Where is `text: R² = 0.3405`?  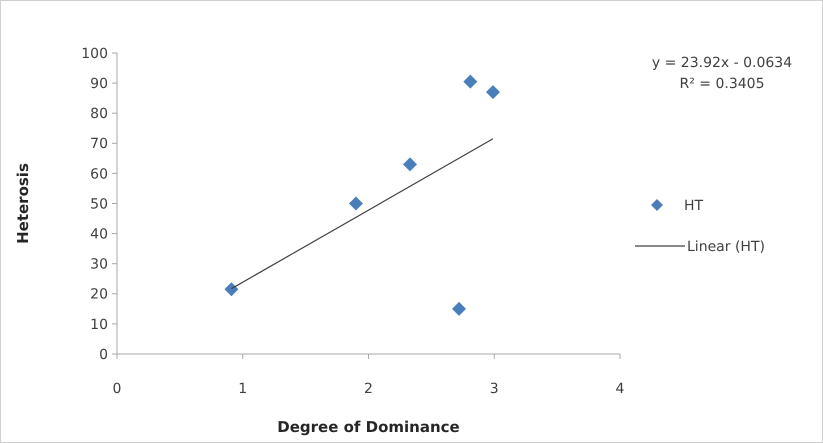 text: R² = 0.3405 is located at coordinates (722, 84).